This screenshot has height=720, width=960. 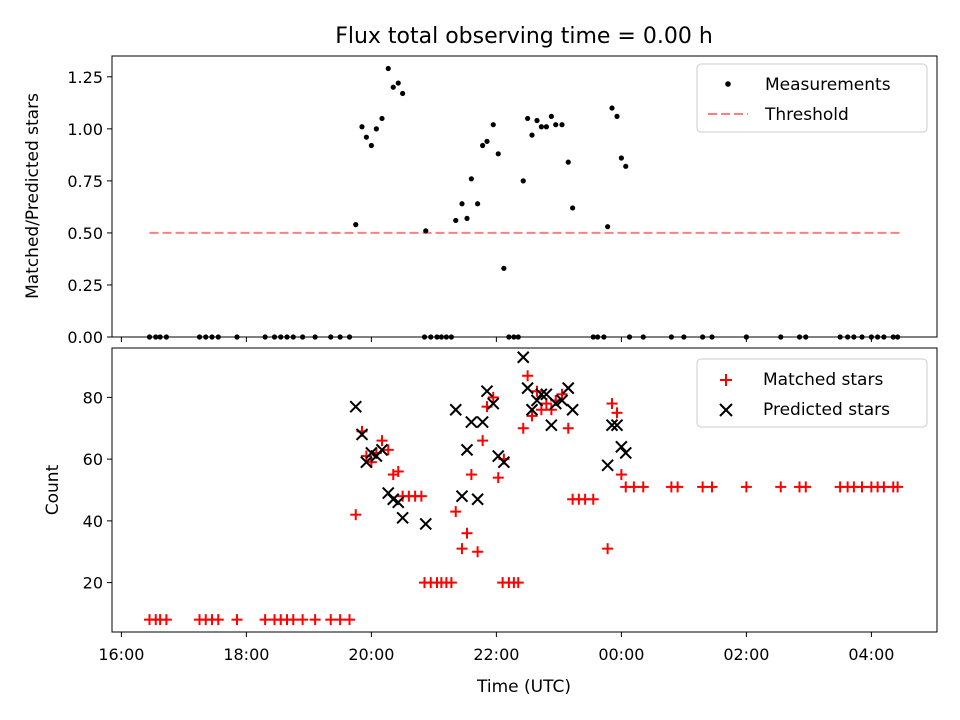 What do you see at coordinates (371, 654) in the screenshot?
I see `x-tick-label: 20:00` at bounding box center [371, 654].